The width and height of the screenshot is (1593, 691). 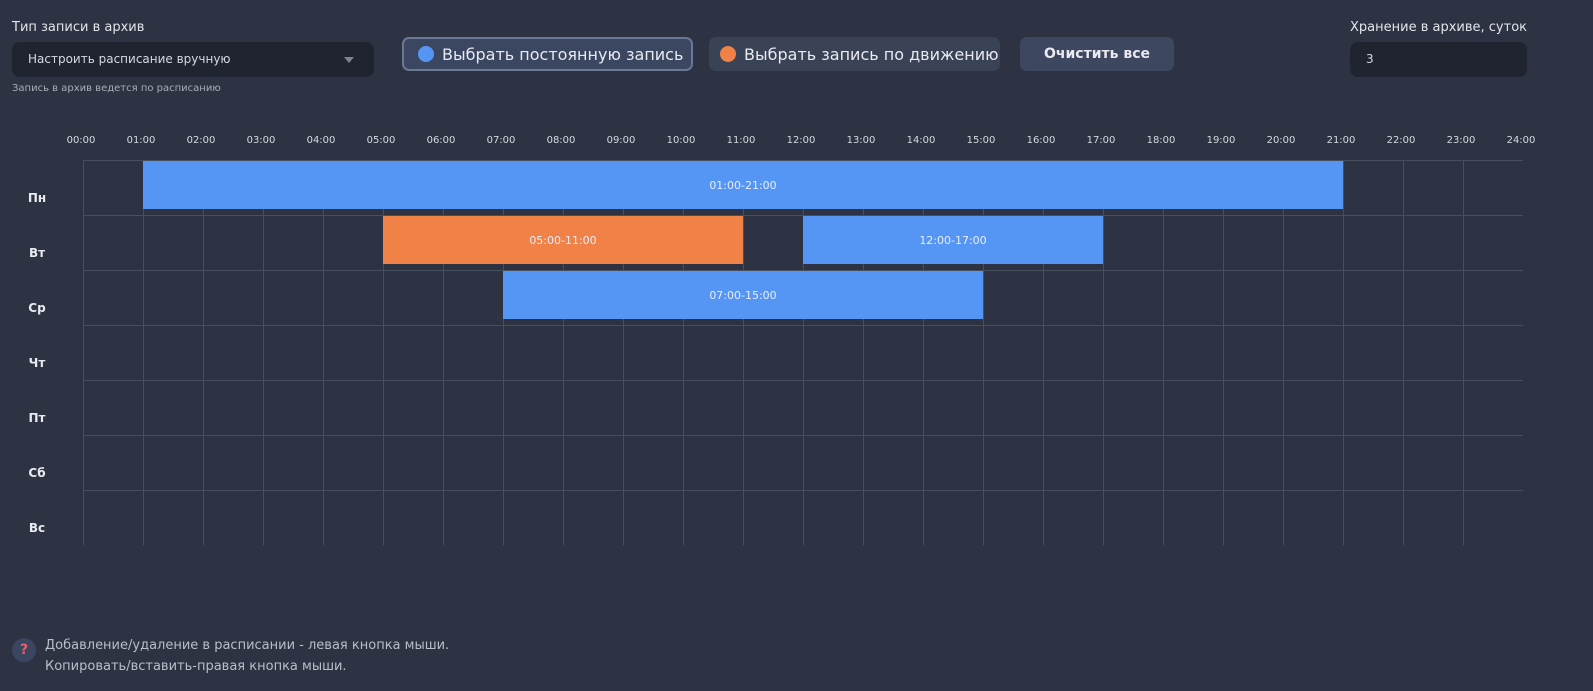 What do you see at coordinates (1281, 140) in the screenshot?
I see `hour-tick: 20:00` at bounding box center [1281, 140].